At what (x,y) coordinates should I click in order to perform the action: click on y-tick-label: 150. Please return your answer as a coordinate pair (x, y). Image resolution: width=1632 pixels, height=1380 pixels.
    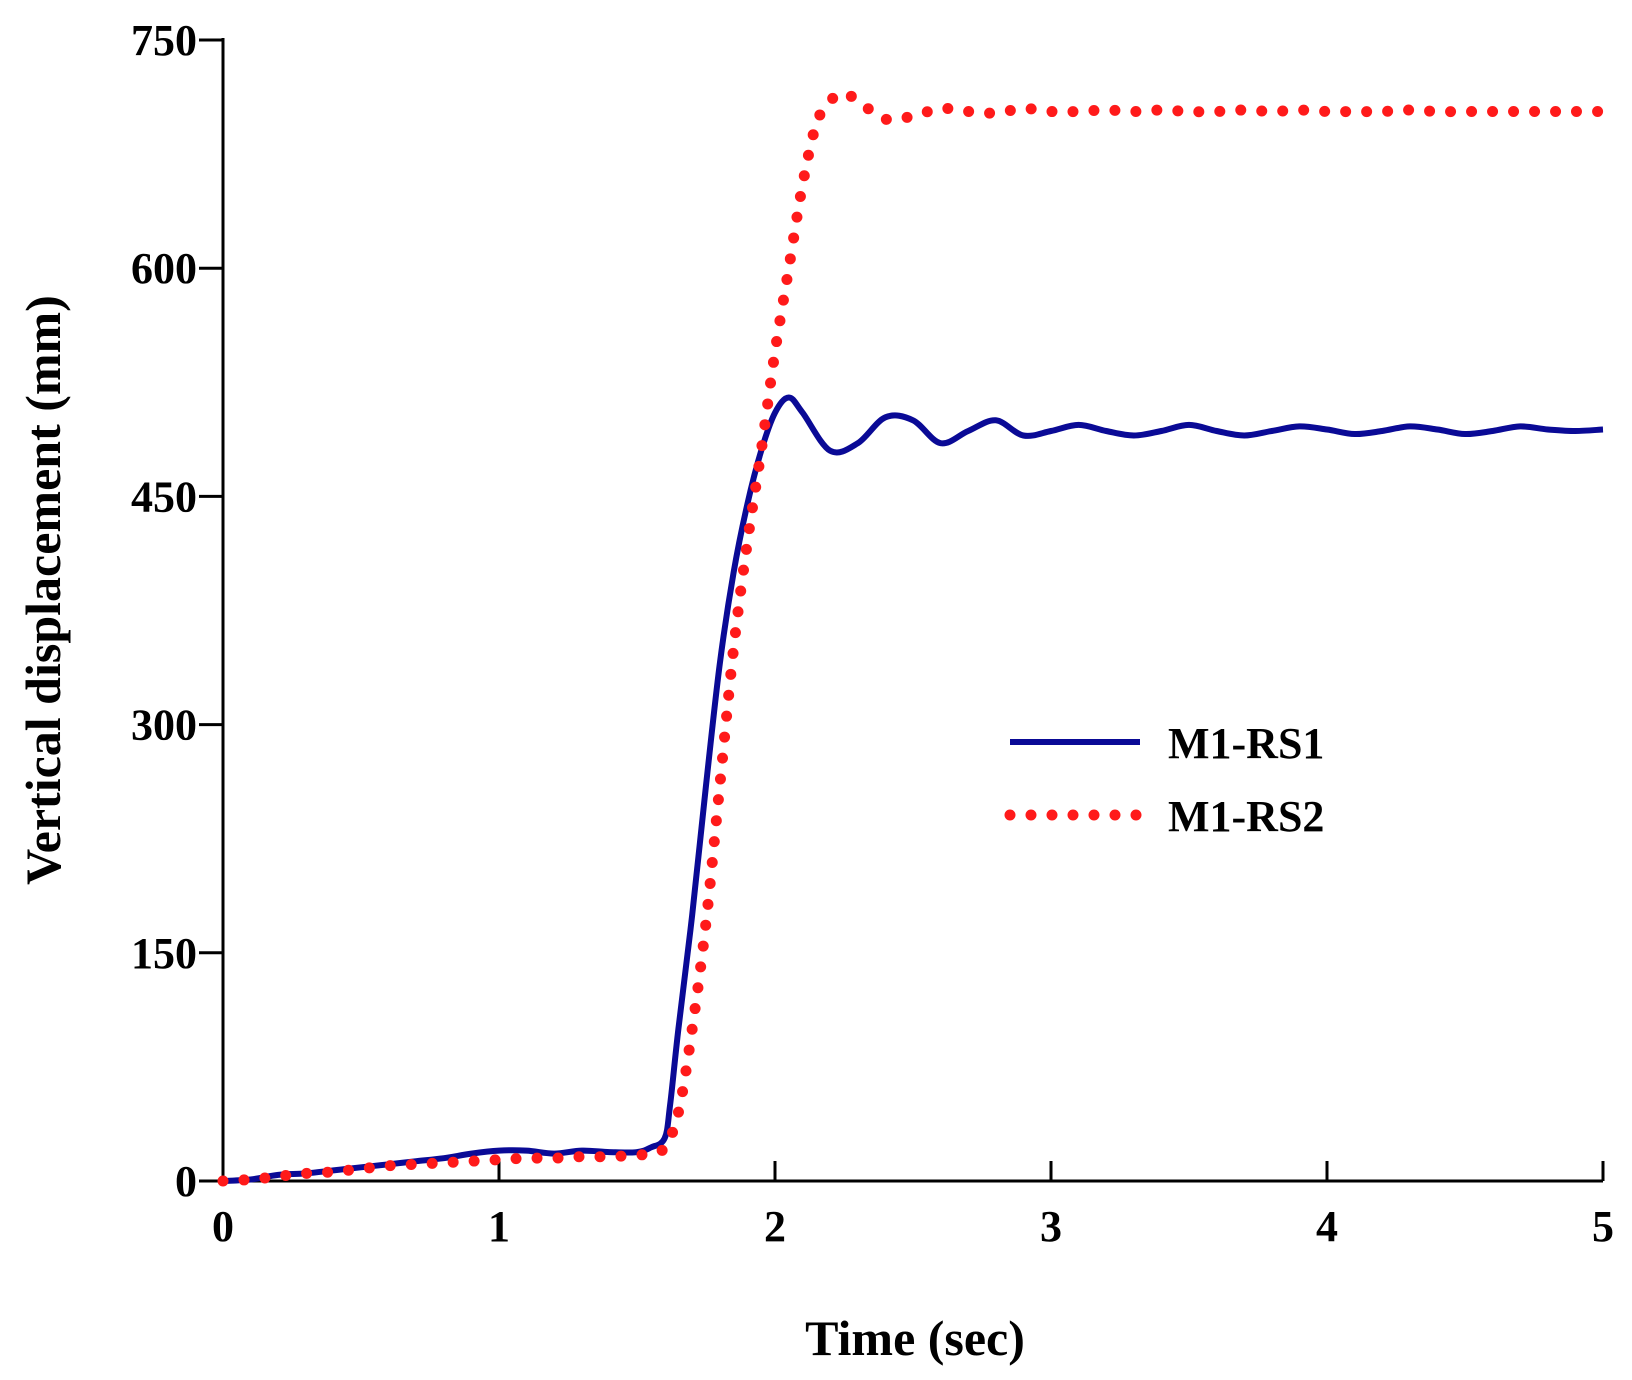
    Looking at the image, I should click on (164, 953).